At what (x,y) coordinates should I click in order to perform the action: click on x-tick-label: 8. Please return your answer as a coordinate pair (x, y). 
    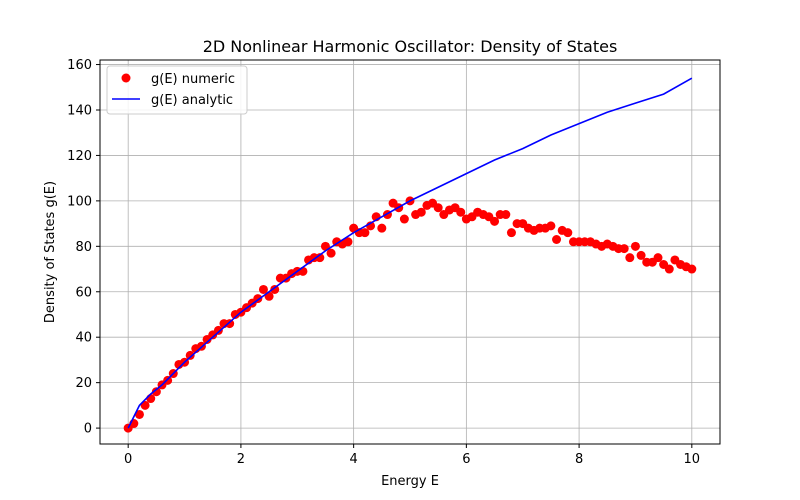
    Looking at the image, I should click on (579, 459).